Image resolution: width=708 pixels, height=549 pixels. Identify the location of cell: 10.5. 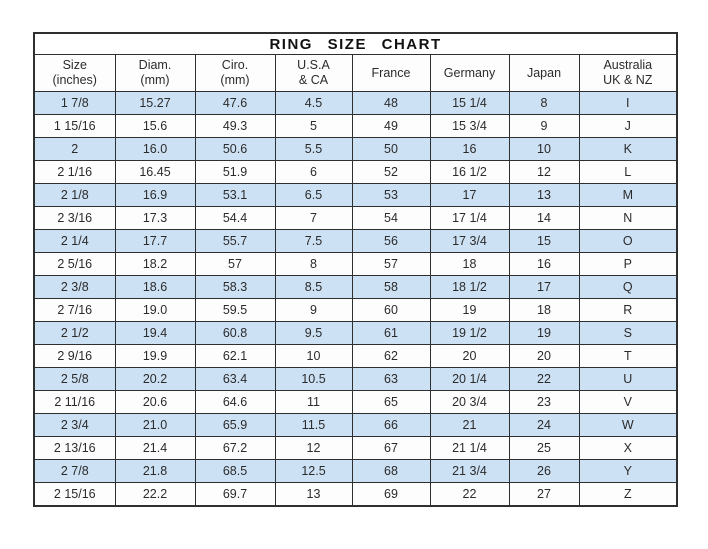
(313, 379).